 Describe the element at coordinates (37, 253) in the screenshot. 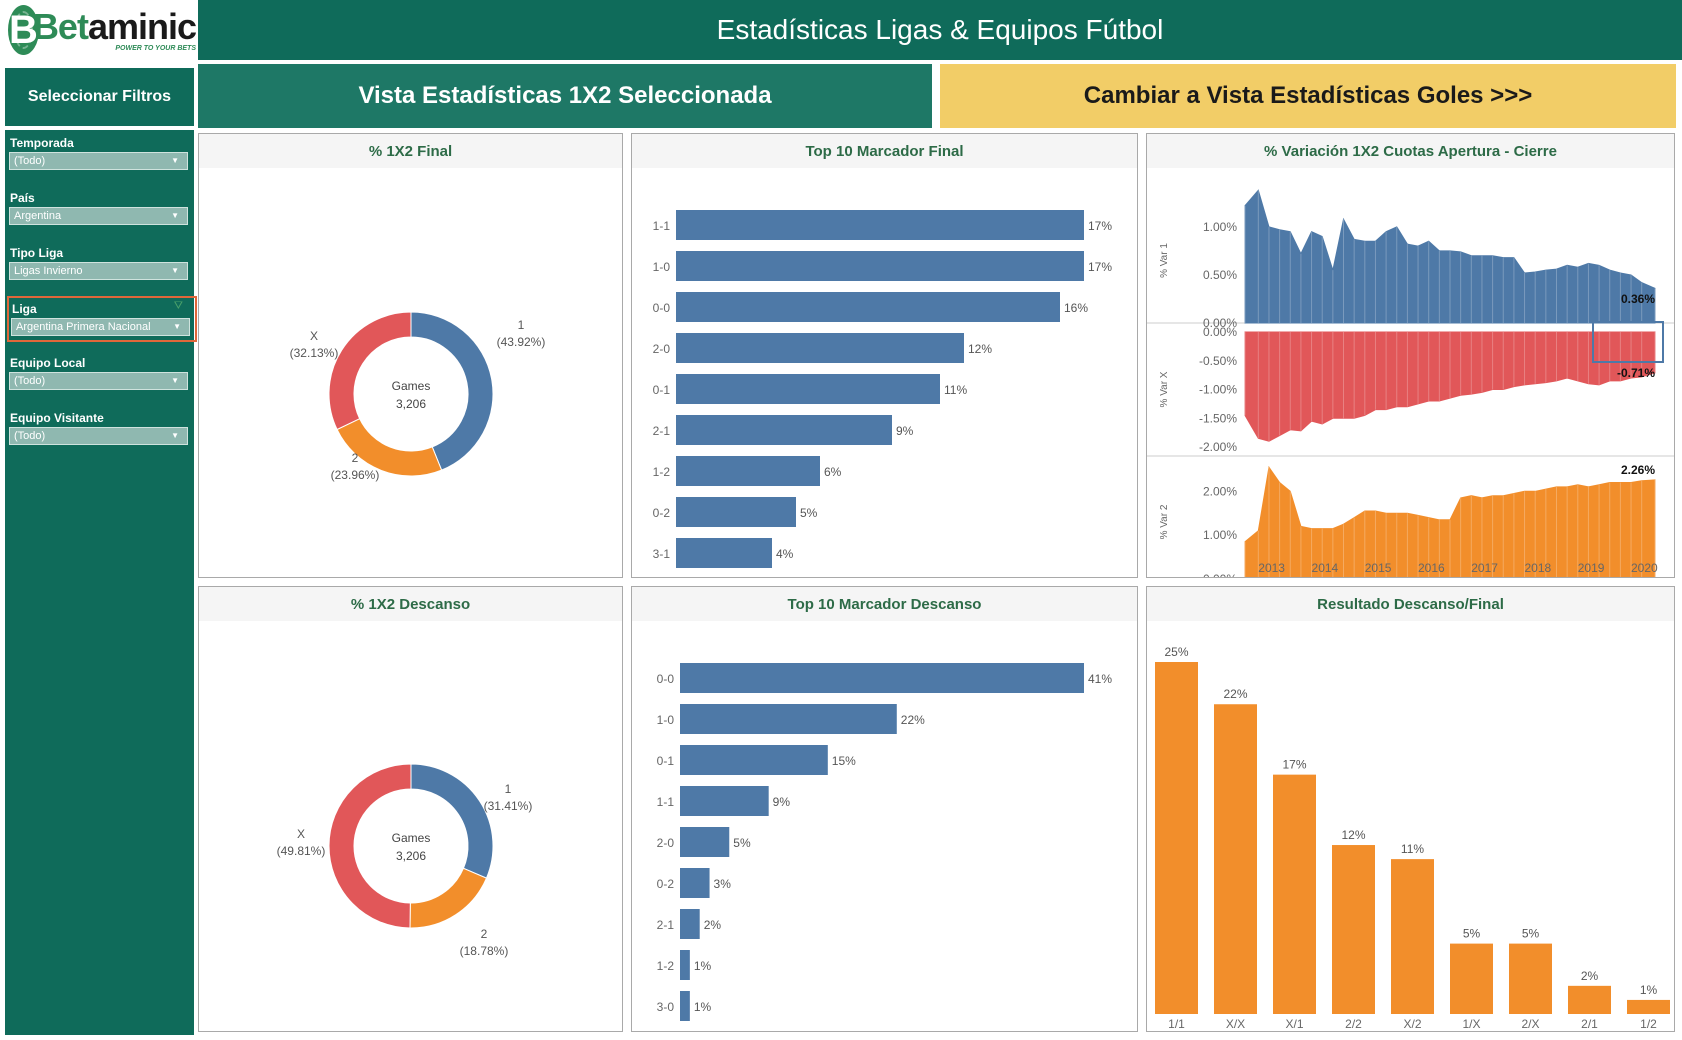

I see `filter-label: Tipo Liga` at that location.